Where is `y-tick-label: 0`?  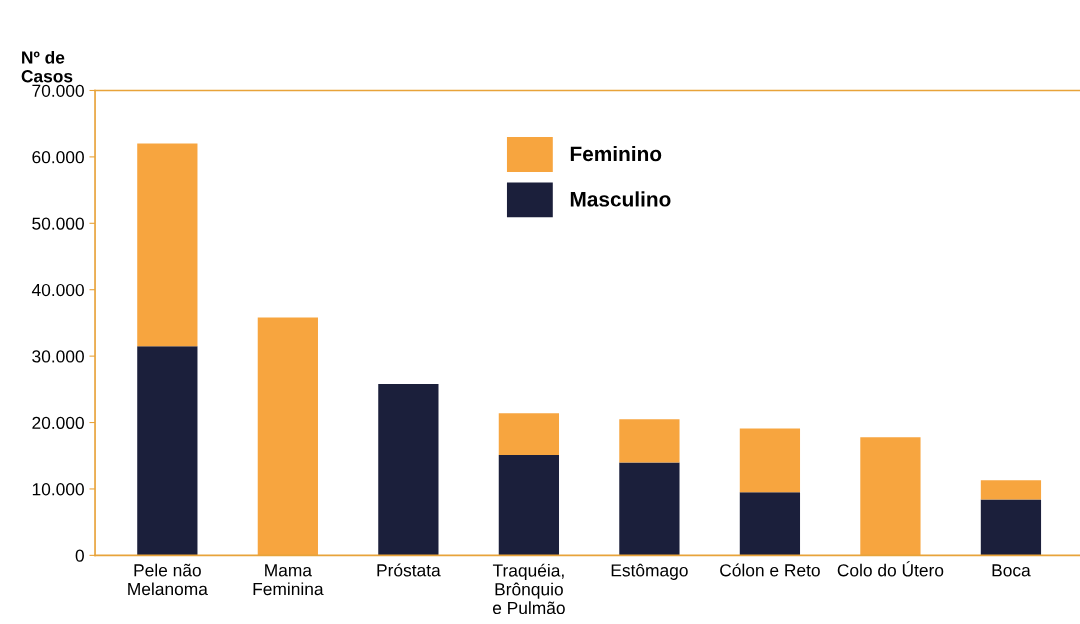 y-tick-label: 0 is located at coordinates (79, 555).